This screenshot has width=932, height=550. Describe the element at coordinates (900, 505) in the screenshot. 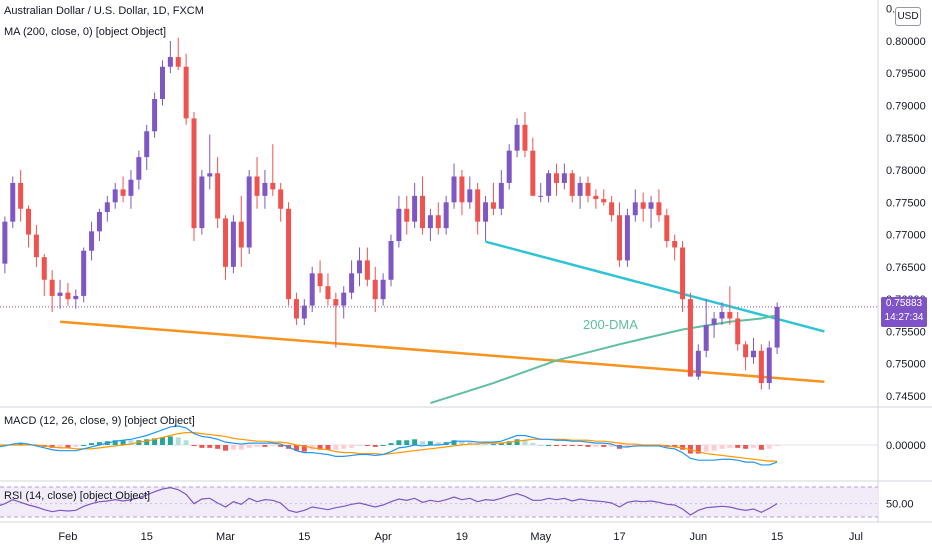

I see `rsi-mid-label: 50.00` at that location.